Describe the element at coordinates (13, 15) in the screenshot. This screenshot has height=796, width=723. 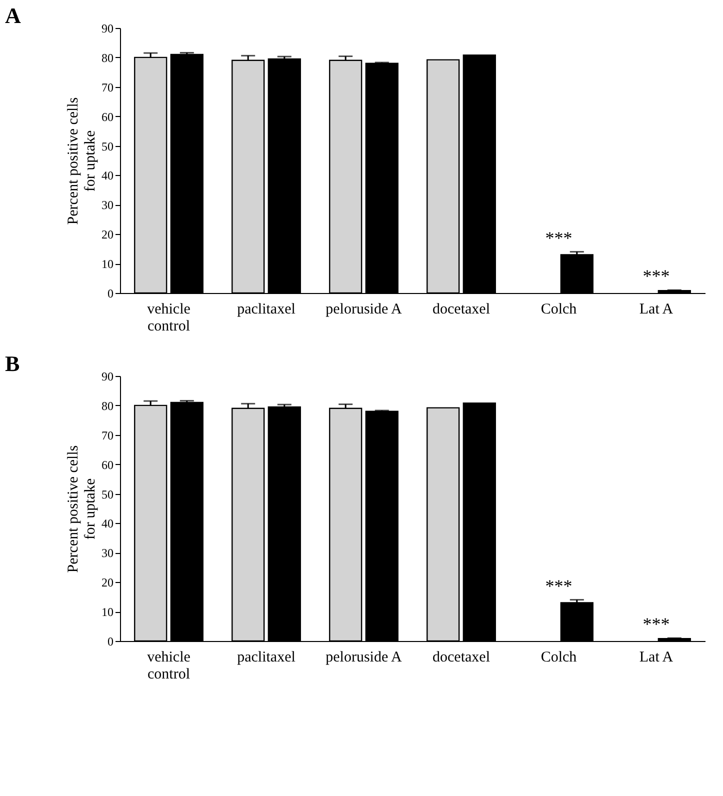
I see `chart-title: A` at that location.